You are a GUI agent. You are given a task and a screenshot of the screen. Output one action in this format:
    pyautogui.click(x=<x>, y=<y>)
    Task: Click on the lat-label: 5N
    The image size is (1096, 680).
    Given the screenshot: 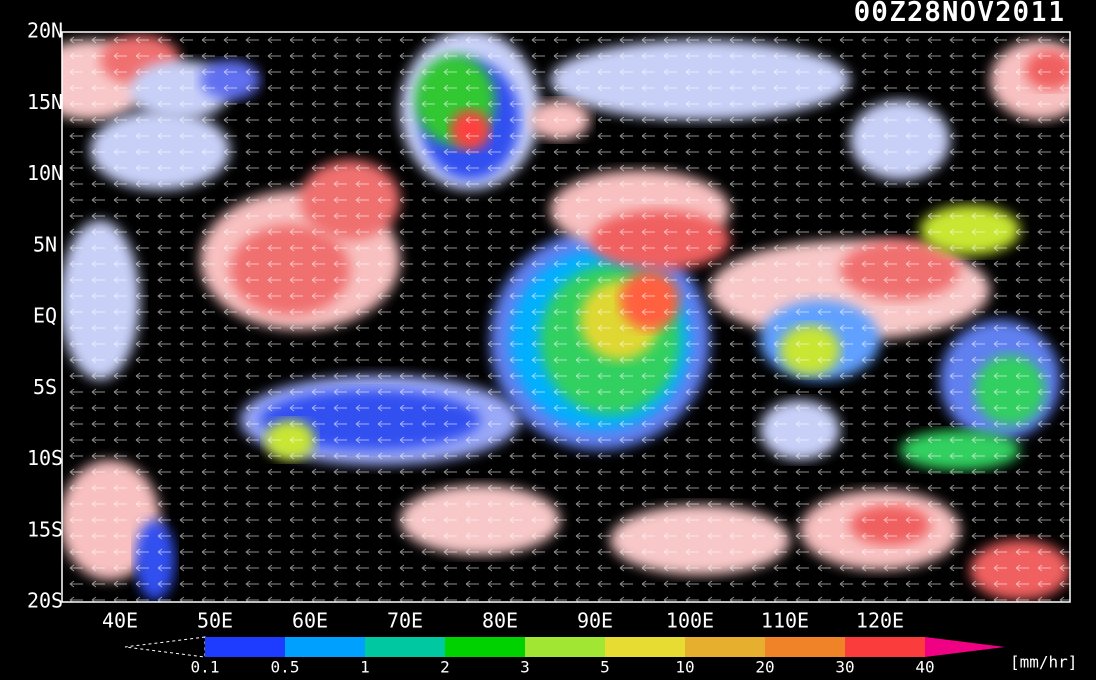 What is the action you would take?
    pyautogui.click(x=45, y=244)
    